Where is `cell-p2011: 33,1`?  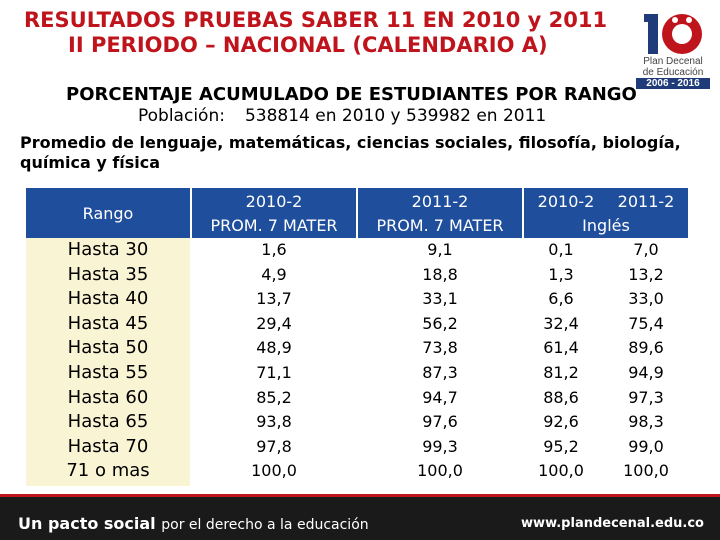 cell-p2011: 33,1 is located at coordinates (440, 299).